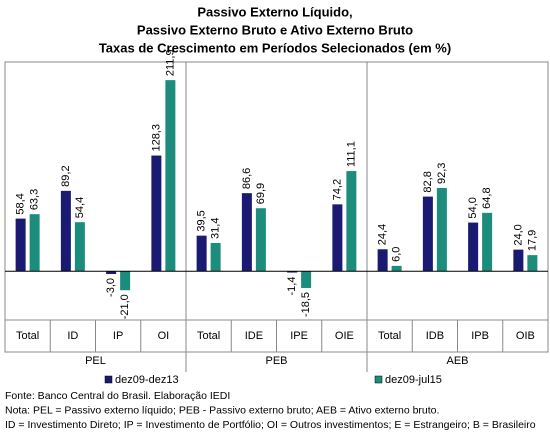  I want to click on x-tick-label: OI, so click(164, 336).